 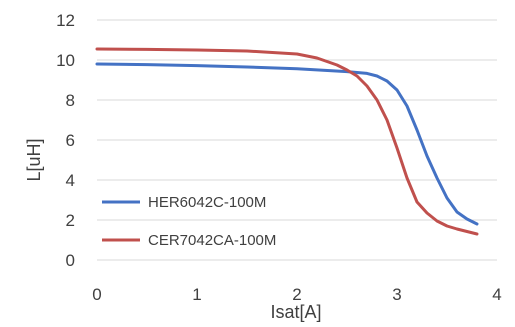 I want to click on y-tick-label: 2, so click(x=70, y=220).